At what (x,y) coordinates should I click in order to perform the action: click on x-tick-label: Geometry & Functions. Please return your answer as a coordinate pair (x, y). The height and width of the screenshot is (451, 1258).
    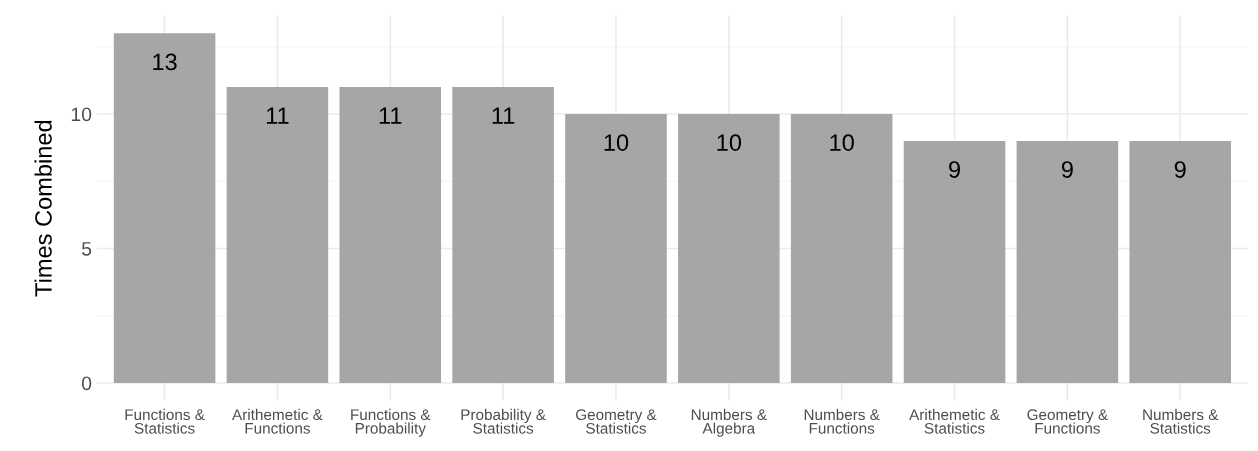
    Looking at the image, I should click on (1067, 421).